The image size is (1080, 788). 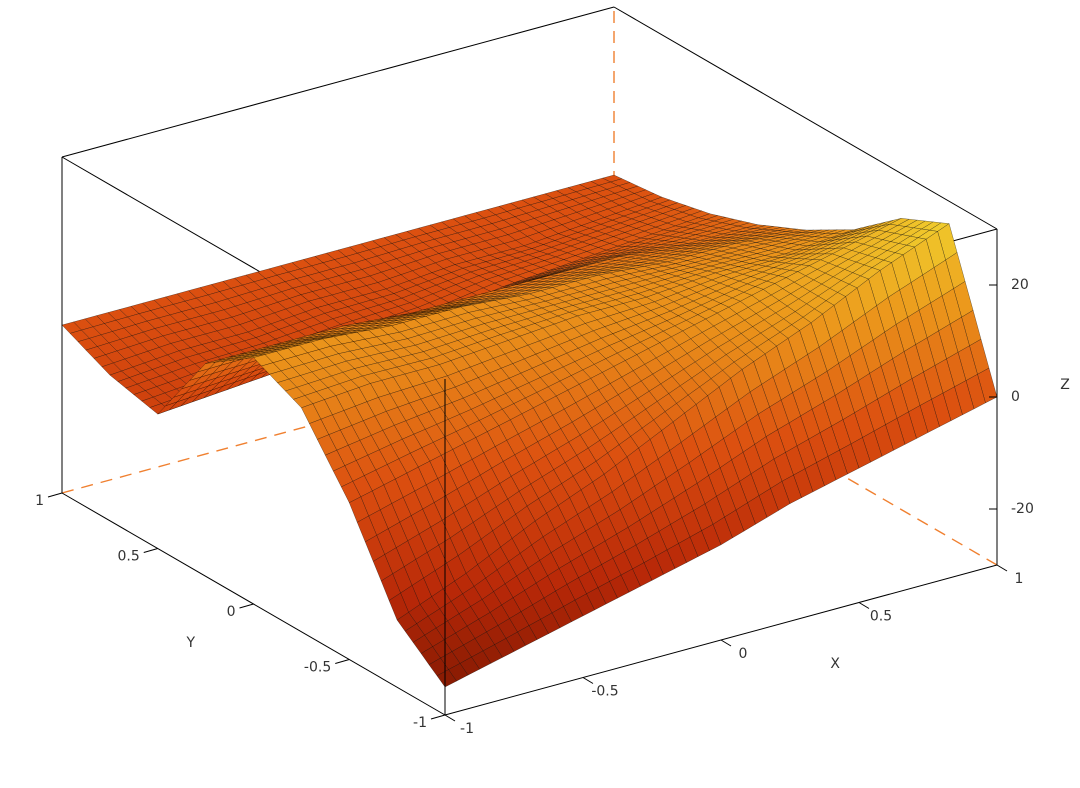 I want to click on y-axis-label: Y, so click(x=191, y=643).